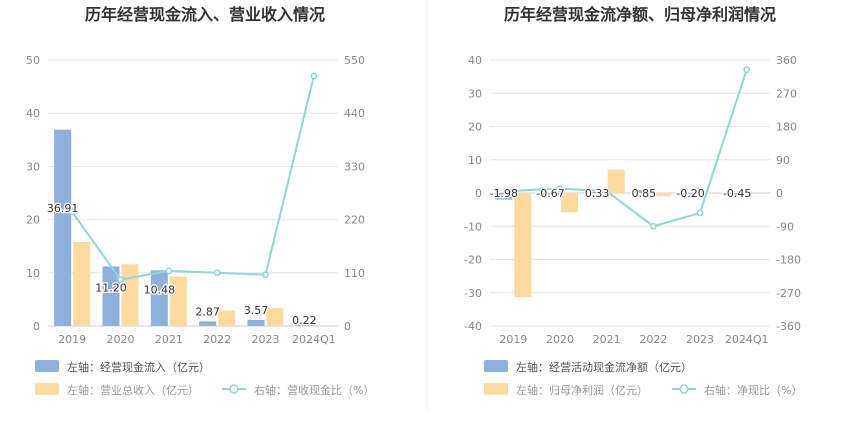  What do you see at coordinates (737, 193) in the screenshot?
I see `bar-data-label: -0.45` at bounding box center [737, 193].